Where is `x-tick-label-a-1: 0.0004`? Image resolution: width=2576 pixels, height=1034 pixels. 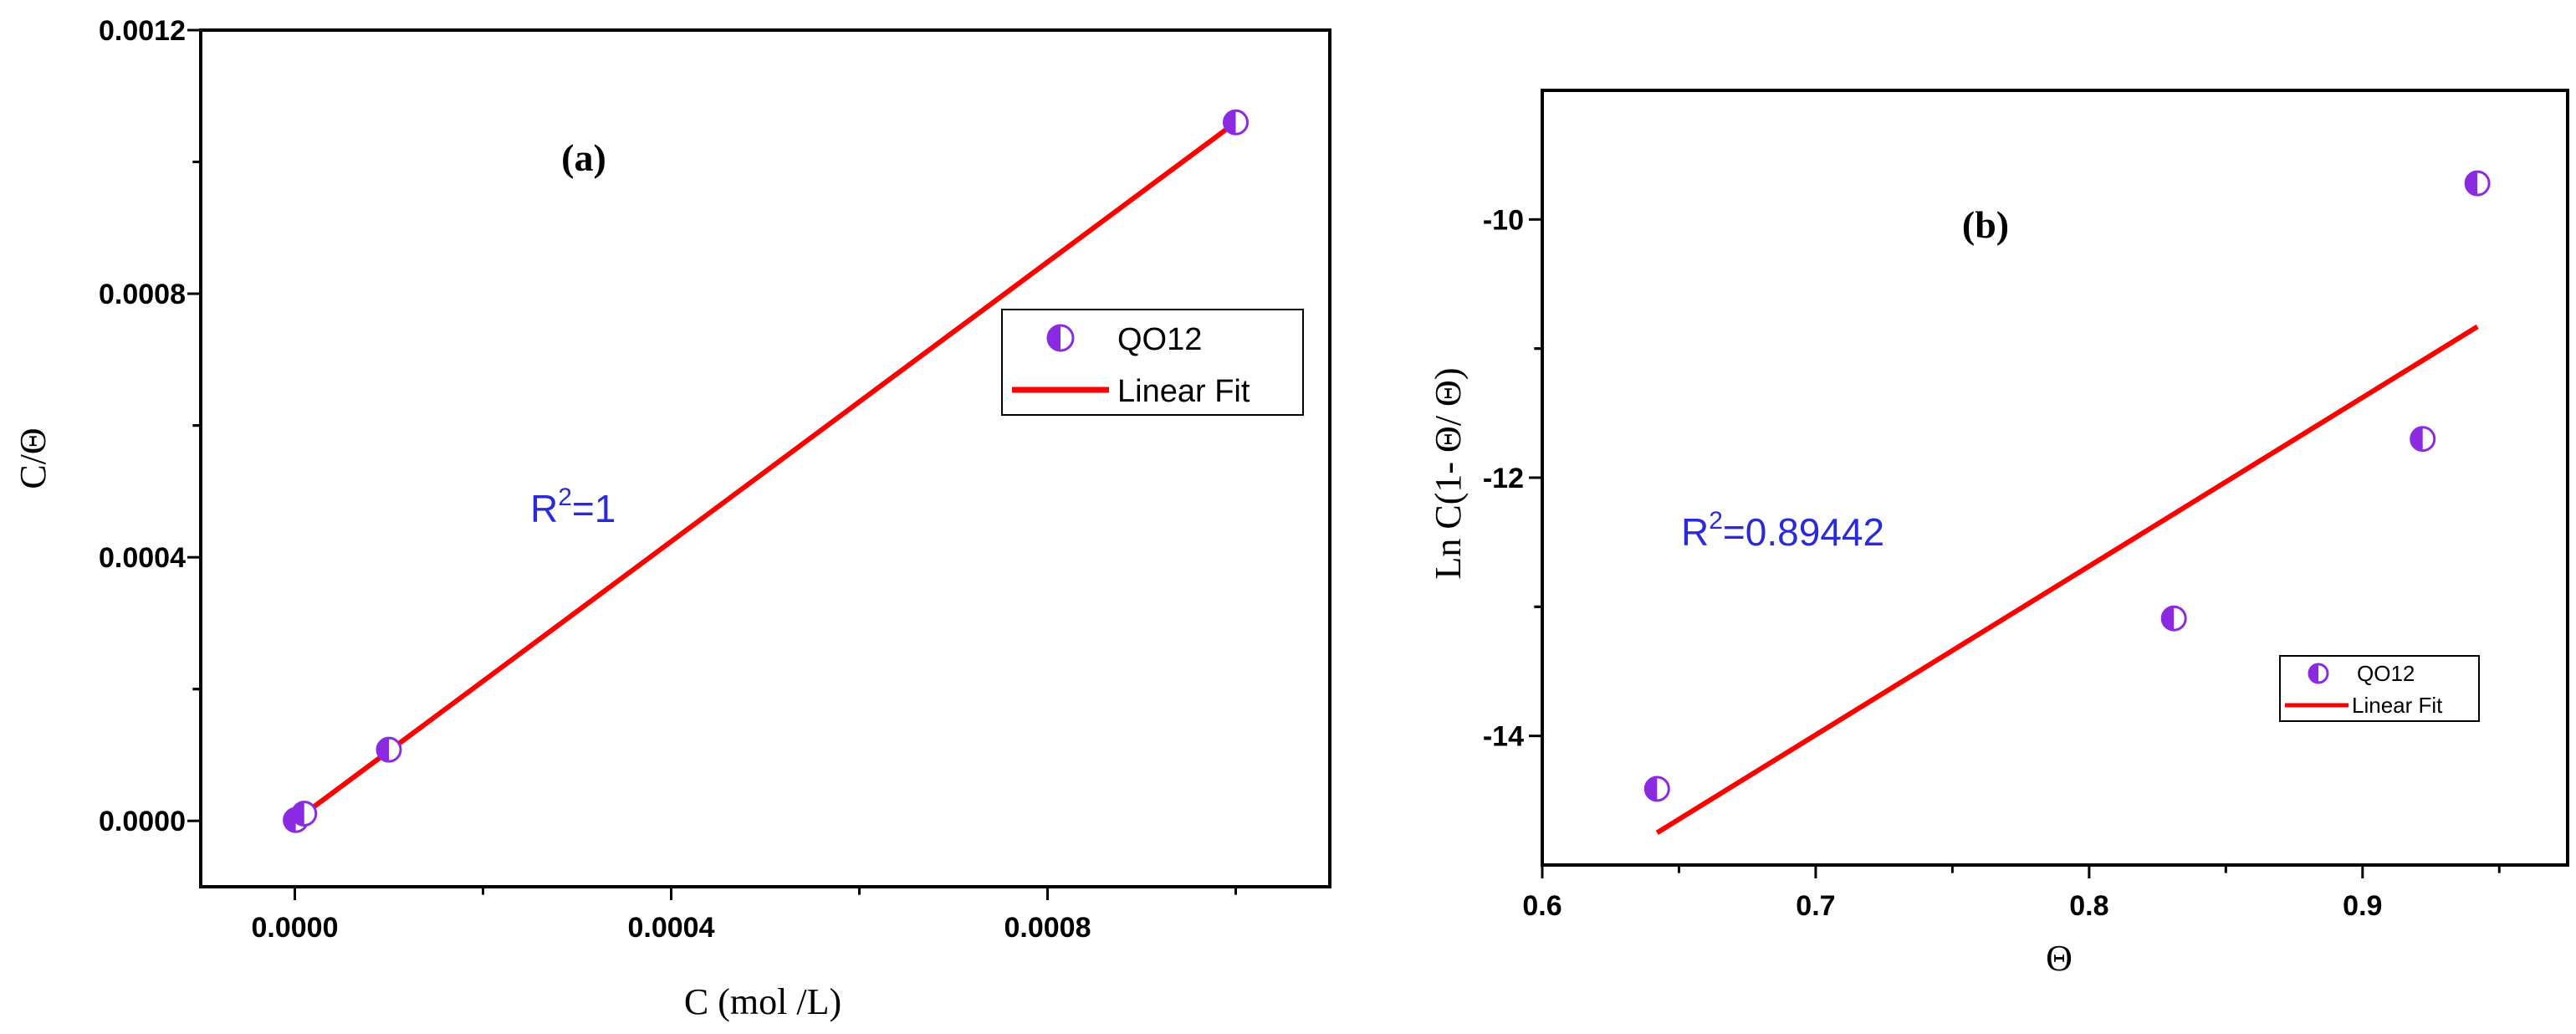
x-tick-label-a-1: 0.0004 is located at coordinates (671, 928).